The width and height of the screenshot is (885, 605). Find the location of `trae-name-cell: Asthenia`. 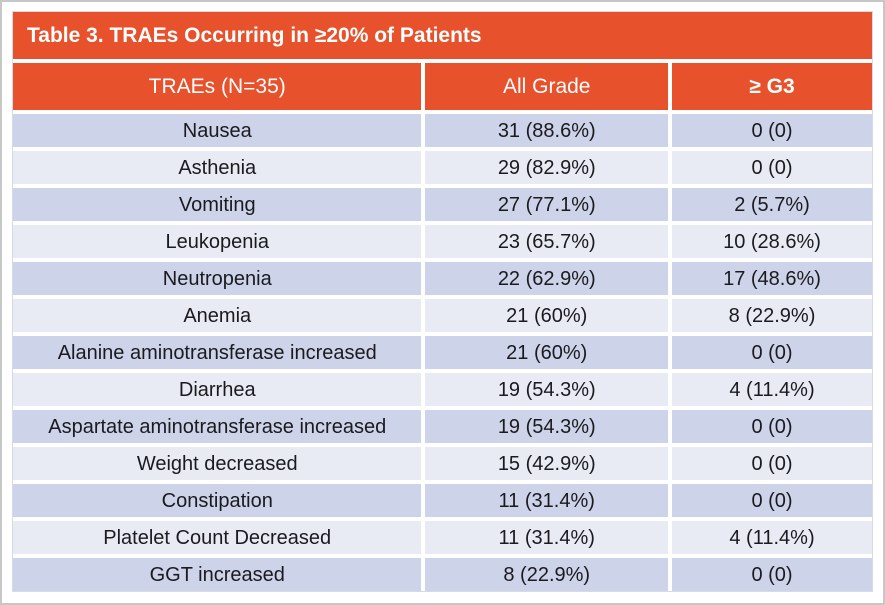

trae-name-cell: Asthenia is located at coordinates (217, 167).